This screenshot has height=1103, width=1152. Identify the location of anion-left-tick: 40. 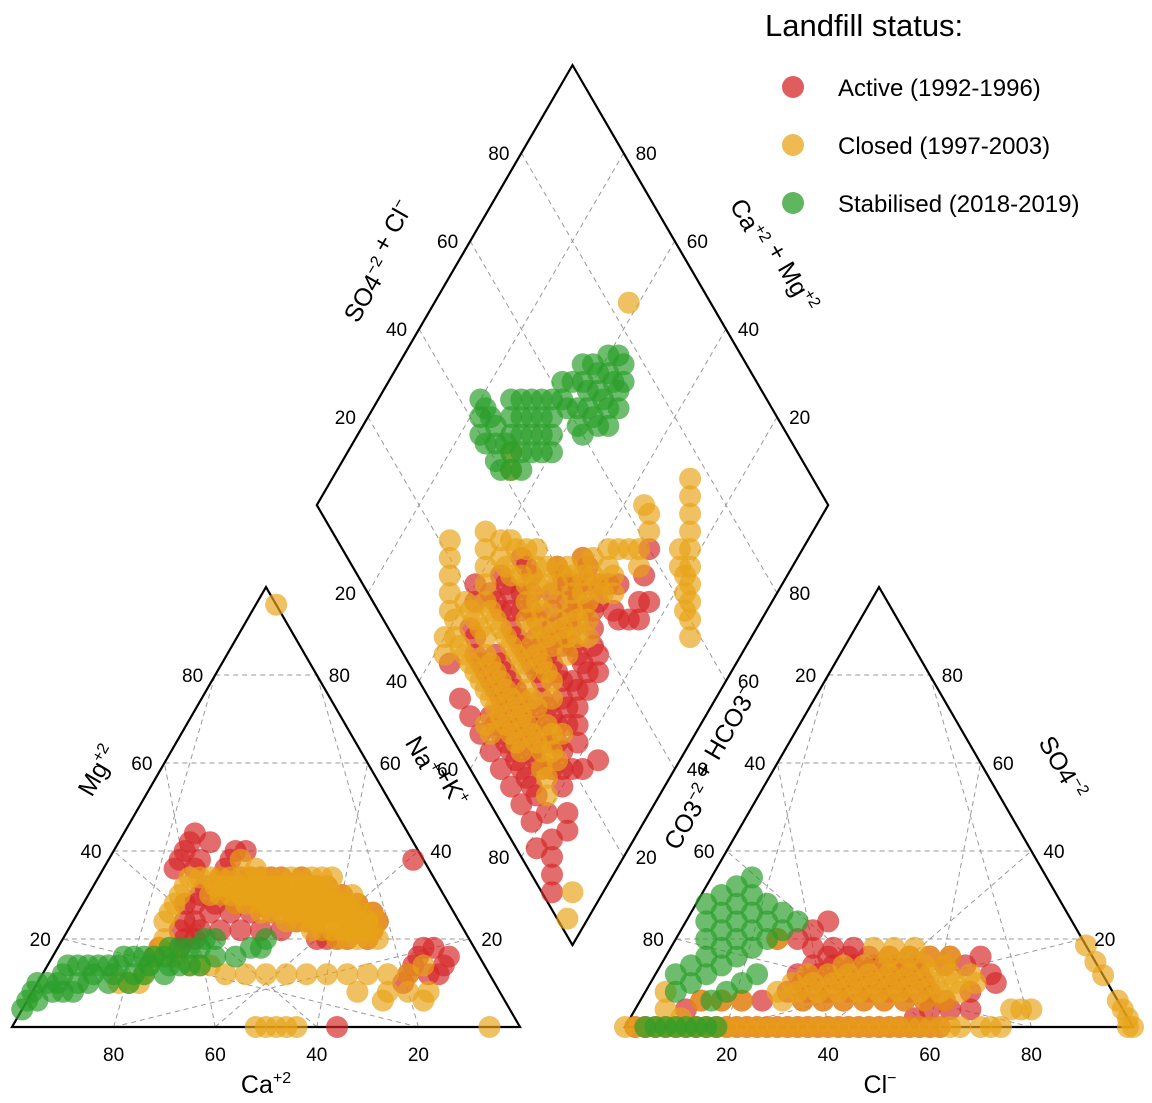
(754, 764).